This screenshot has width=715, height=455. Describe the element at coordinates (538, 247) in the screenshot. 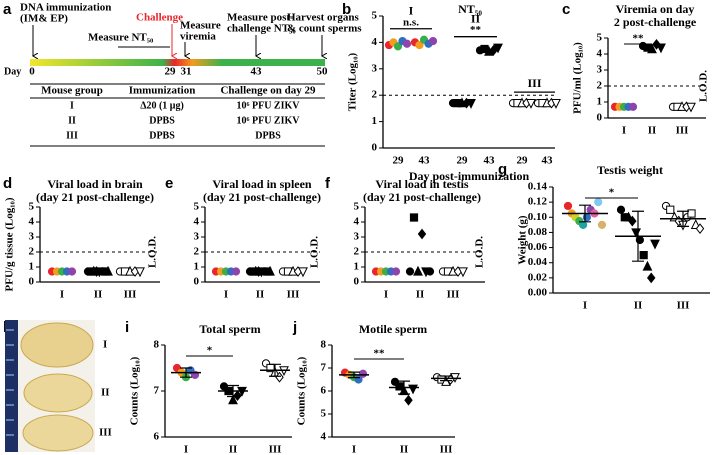

I see `y-tick-label: 0.06` at that location.